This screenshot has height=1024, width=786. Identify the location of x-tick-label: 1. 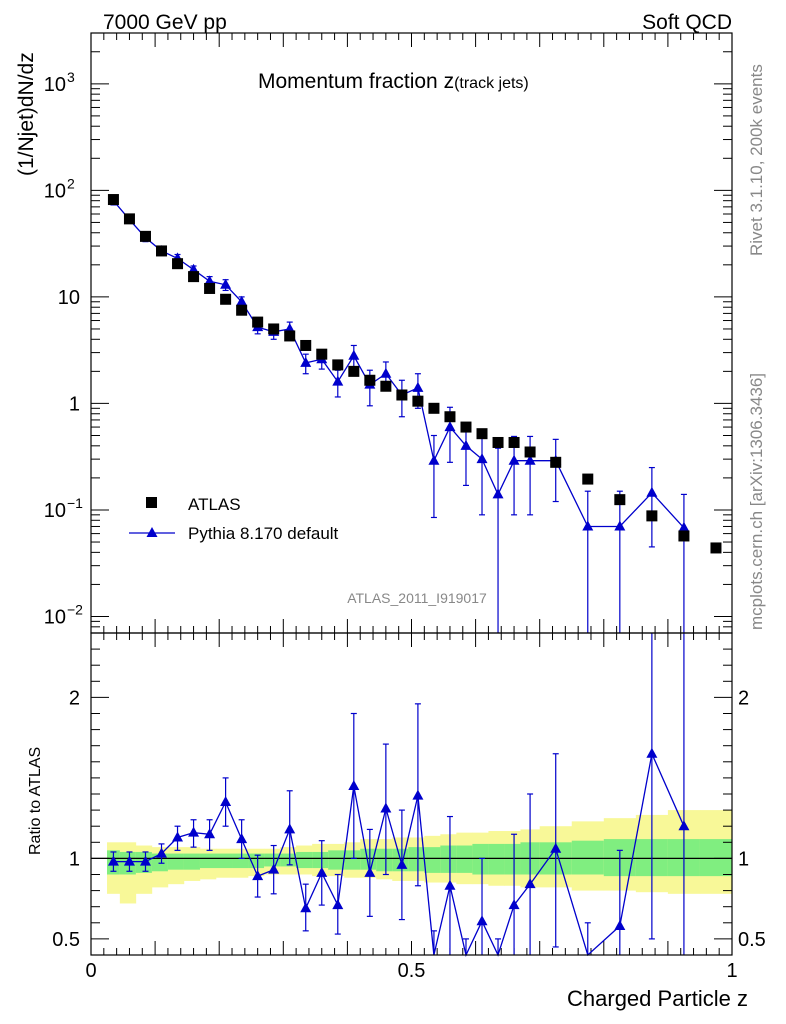
(731, 971).